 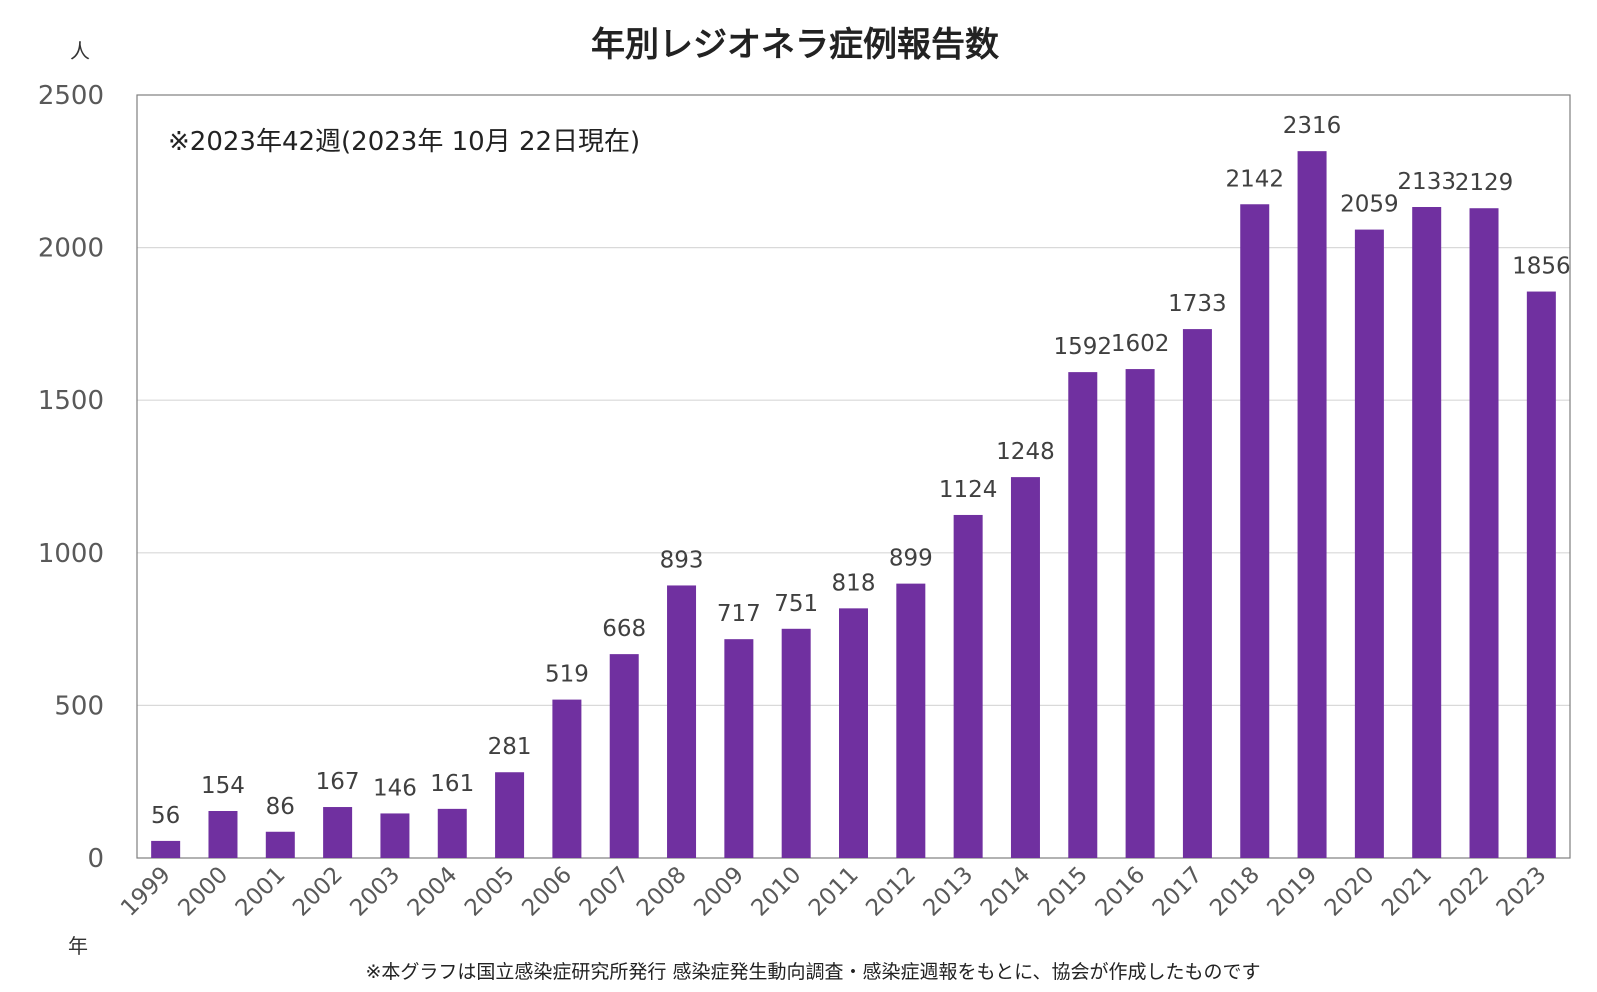 What do you see at coordinates (1235, 892) in the screenshot?
I see `x-tick-label: 2018` at bounding box center [1235, 892].